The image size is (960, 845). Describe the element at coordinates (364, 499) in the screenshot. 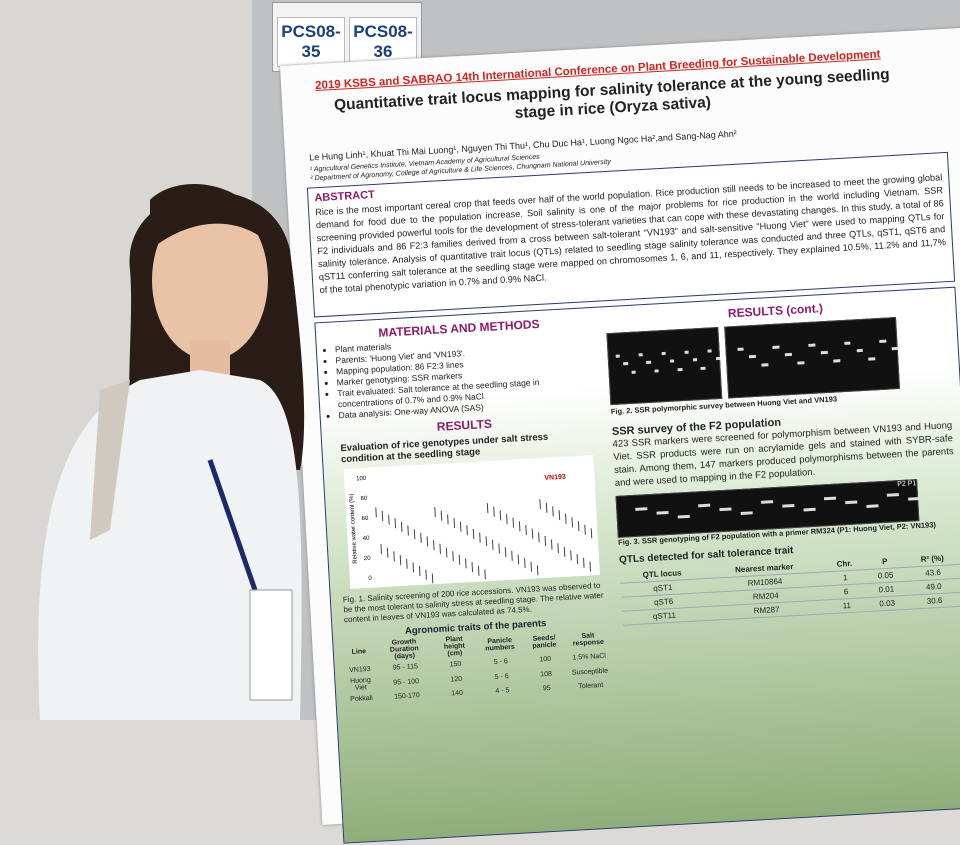

I see `y-tick-label: 80` at that location.